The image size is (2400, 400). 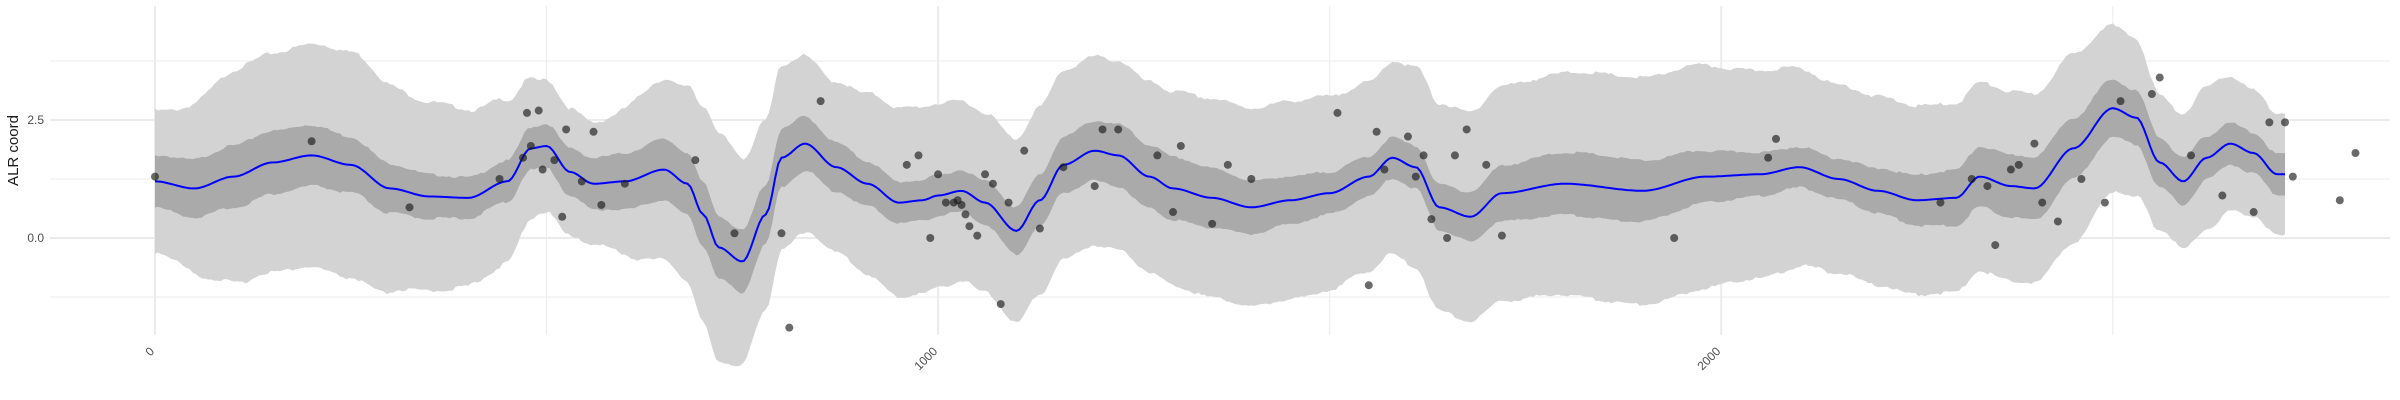 What do you see at coordinates (149, 351) in the screenshot?
I see `x-tick-label: 0` at bounding box center [149, 351].